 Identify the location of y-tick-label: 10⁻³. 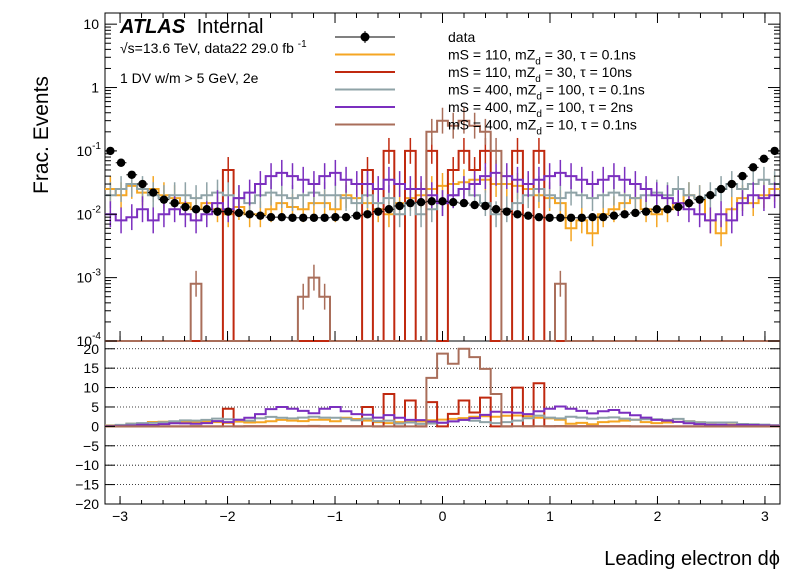
(89, 277).